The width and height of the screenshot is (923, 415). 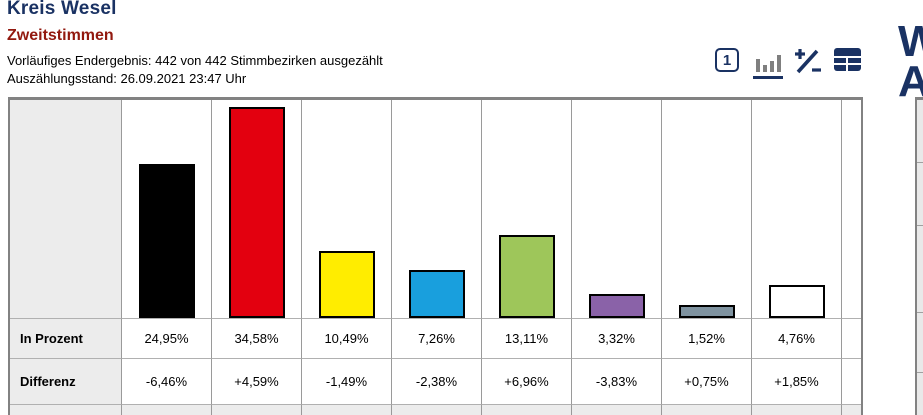 I want to click on table-icon, so click(x=847, y=59).